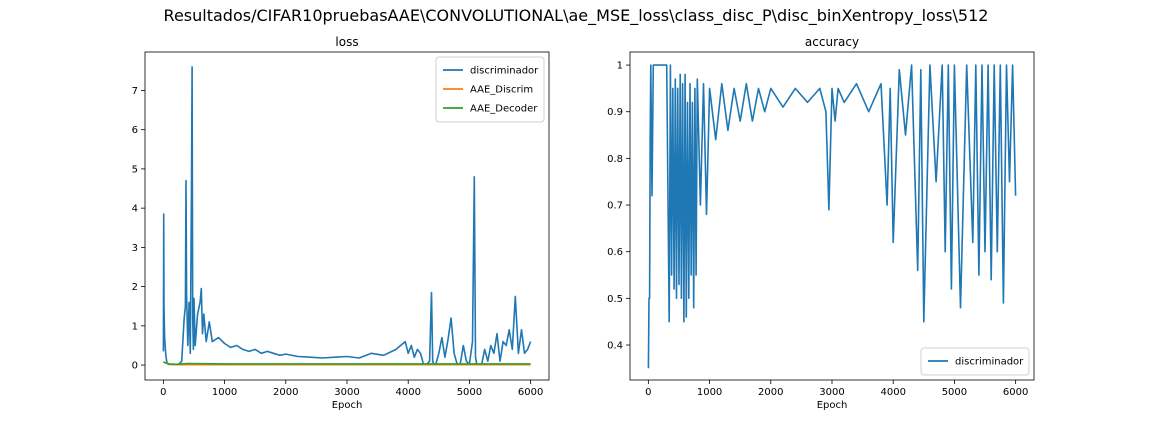  I want to click on y-tick-label: 0, so click(135, 366).